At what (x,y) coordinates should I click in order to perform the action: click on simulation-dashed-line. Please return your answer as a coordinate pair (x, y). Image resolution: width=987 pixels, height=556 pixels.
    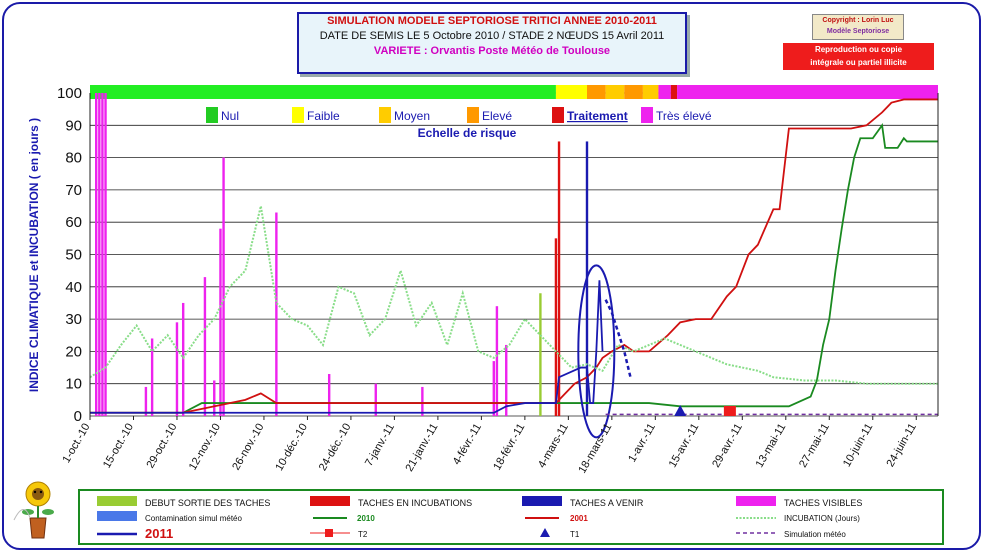
    Looking at the image, I should click on (618, 338).